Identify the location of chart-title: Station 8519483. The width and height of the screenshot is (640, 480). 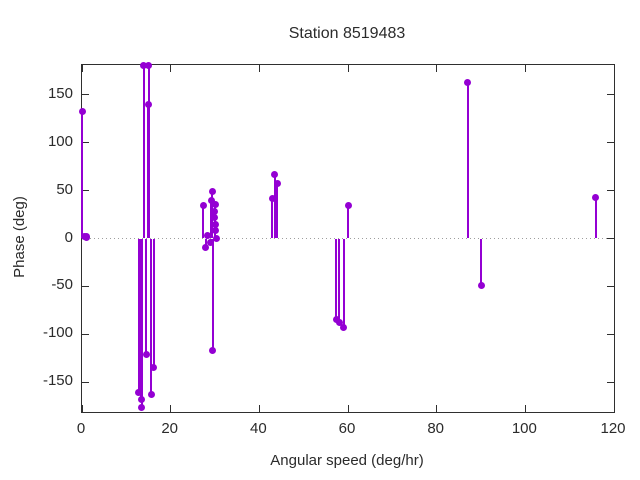
(347, 33).